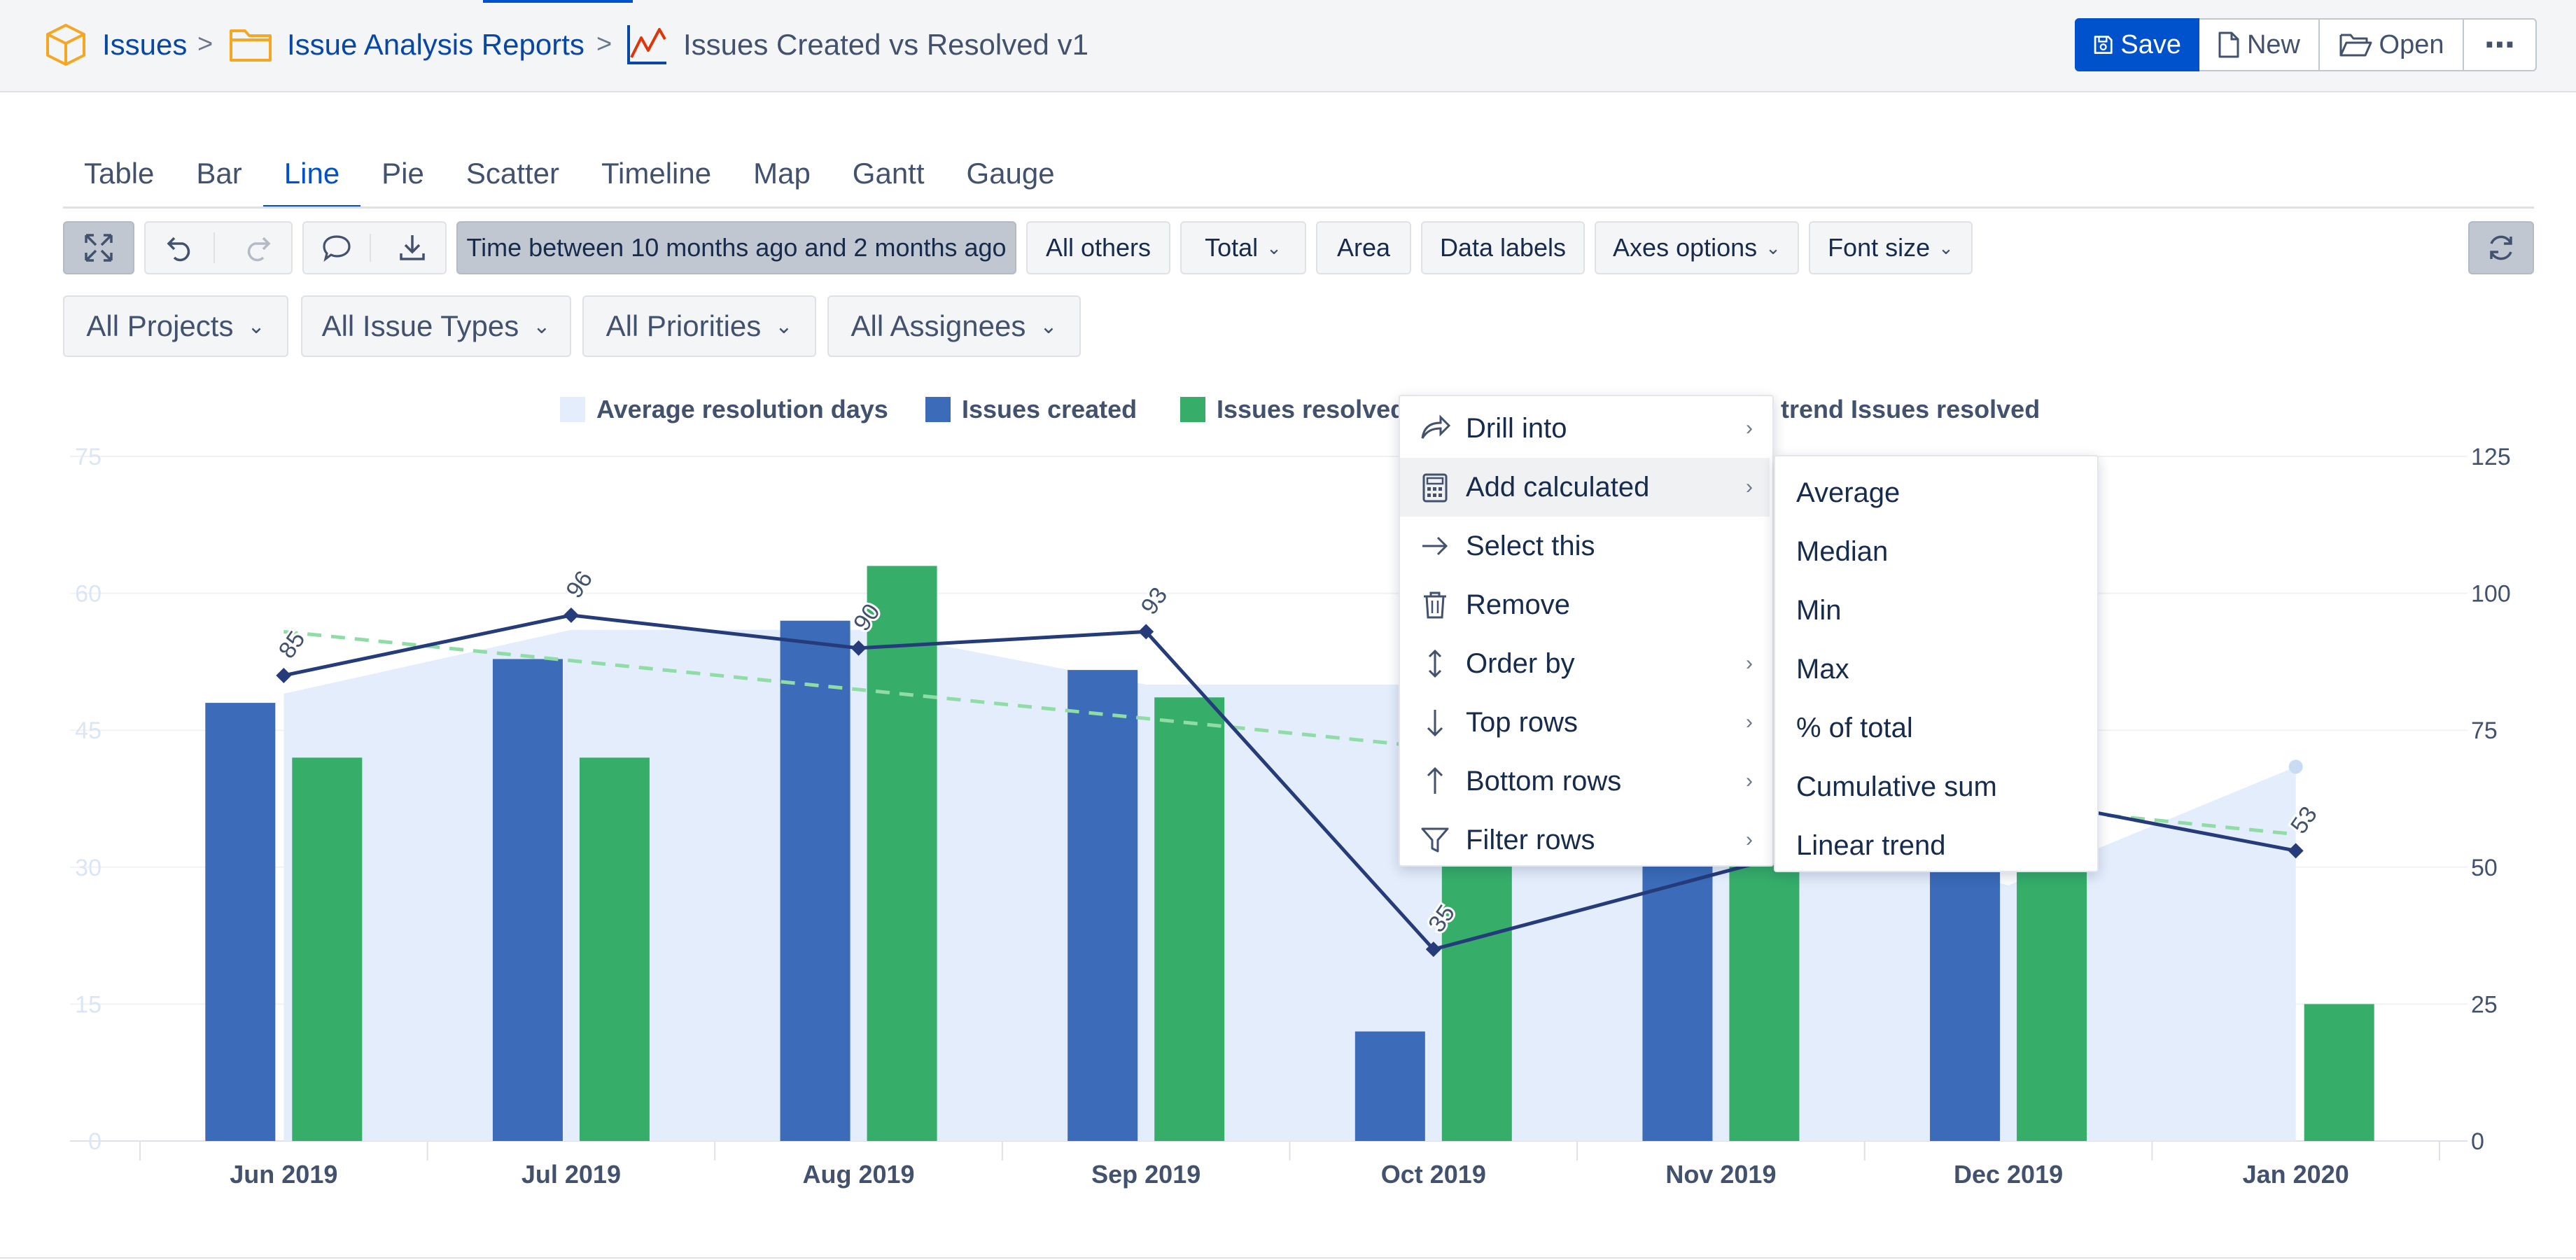  Describe the element at coordinates (2500, 44) in the screenshot. I see `more-options-button: ⋯` at that location.